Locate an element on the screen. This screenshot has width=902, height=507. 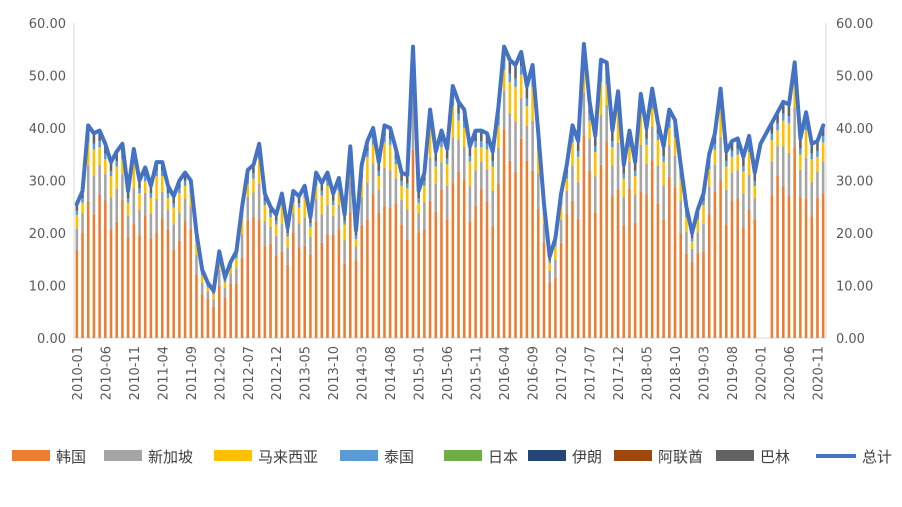
x-tick-label: 2020-01 is located at coordinates (761, 373).